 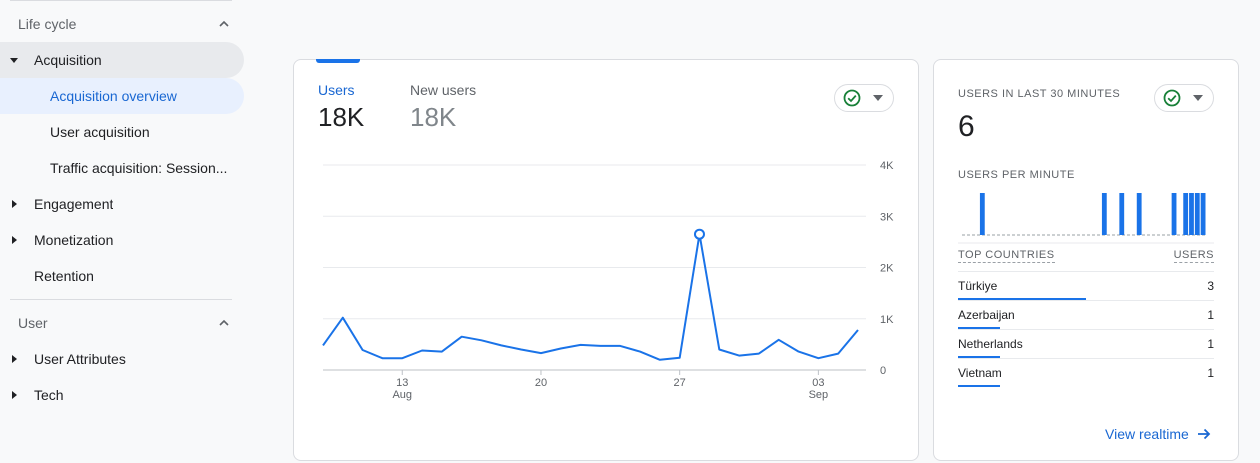 I want to click on metric-tab-users: Users 18K, so click(x=341, y=107).